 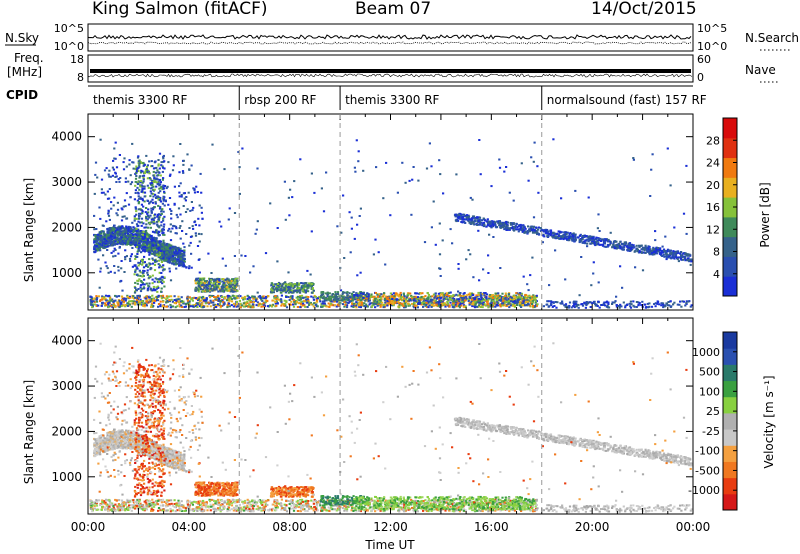 I want to click on nsearch-trace, so click(x=389, y=43).